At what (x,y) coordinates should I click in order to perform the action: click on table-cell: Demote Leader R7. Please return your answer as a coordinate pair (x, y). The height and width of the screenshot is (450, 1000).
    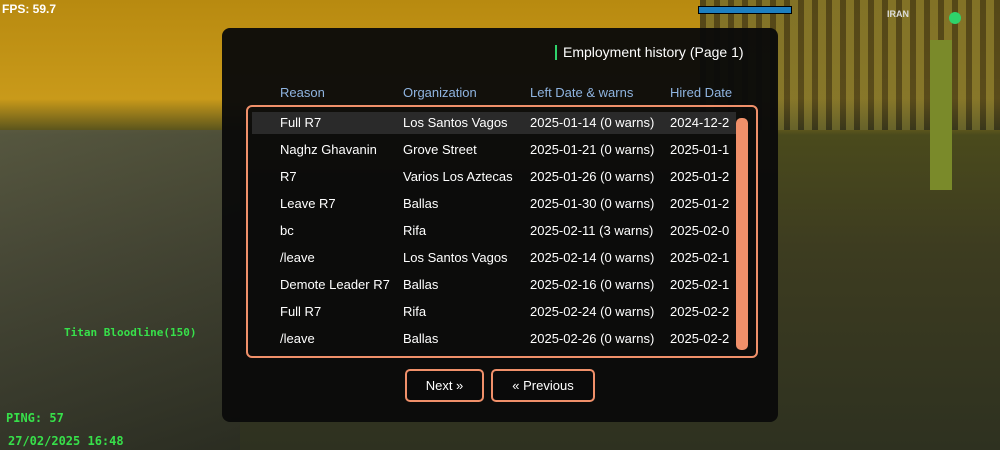
    Looking at the image, I should click on (335, 284).